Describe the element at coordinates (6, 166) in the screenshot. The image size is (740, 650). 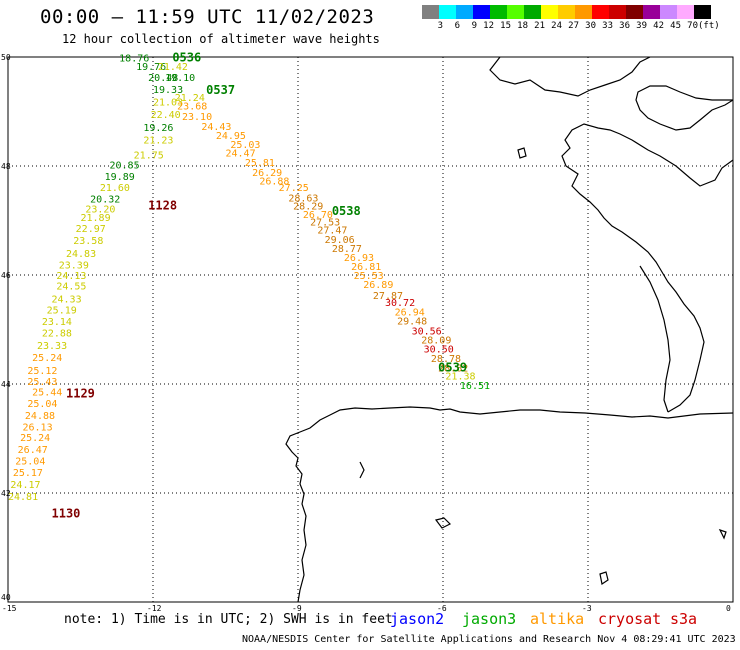
I see `latitude-label: 48` at that location.